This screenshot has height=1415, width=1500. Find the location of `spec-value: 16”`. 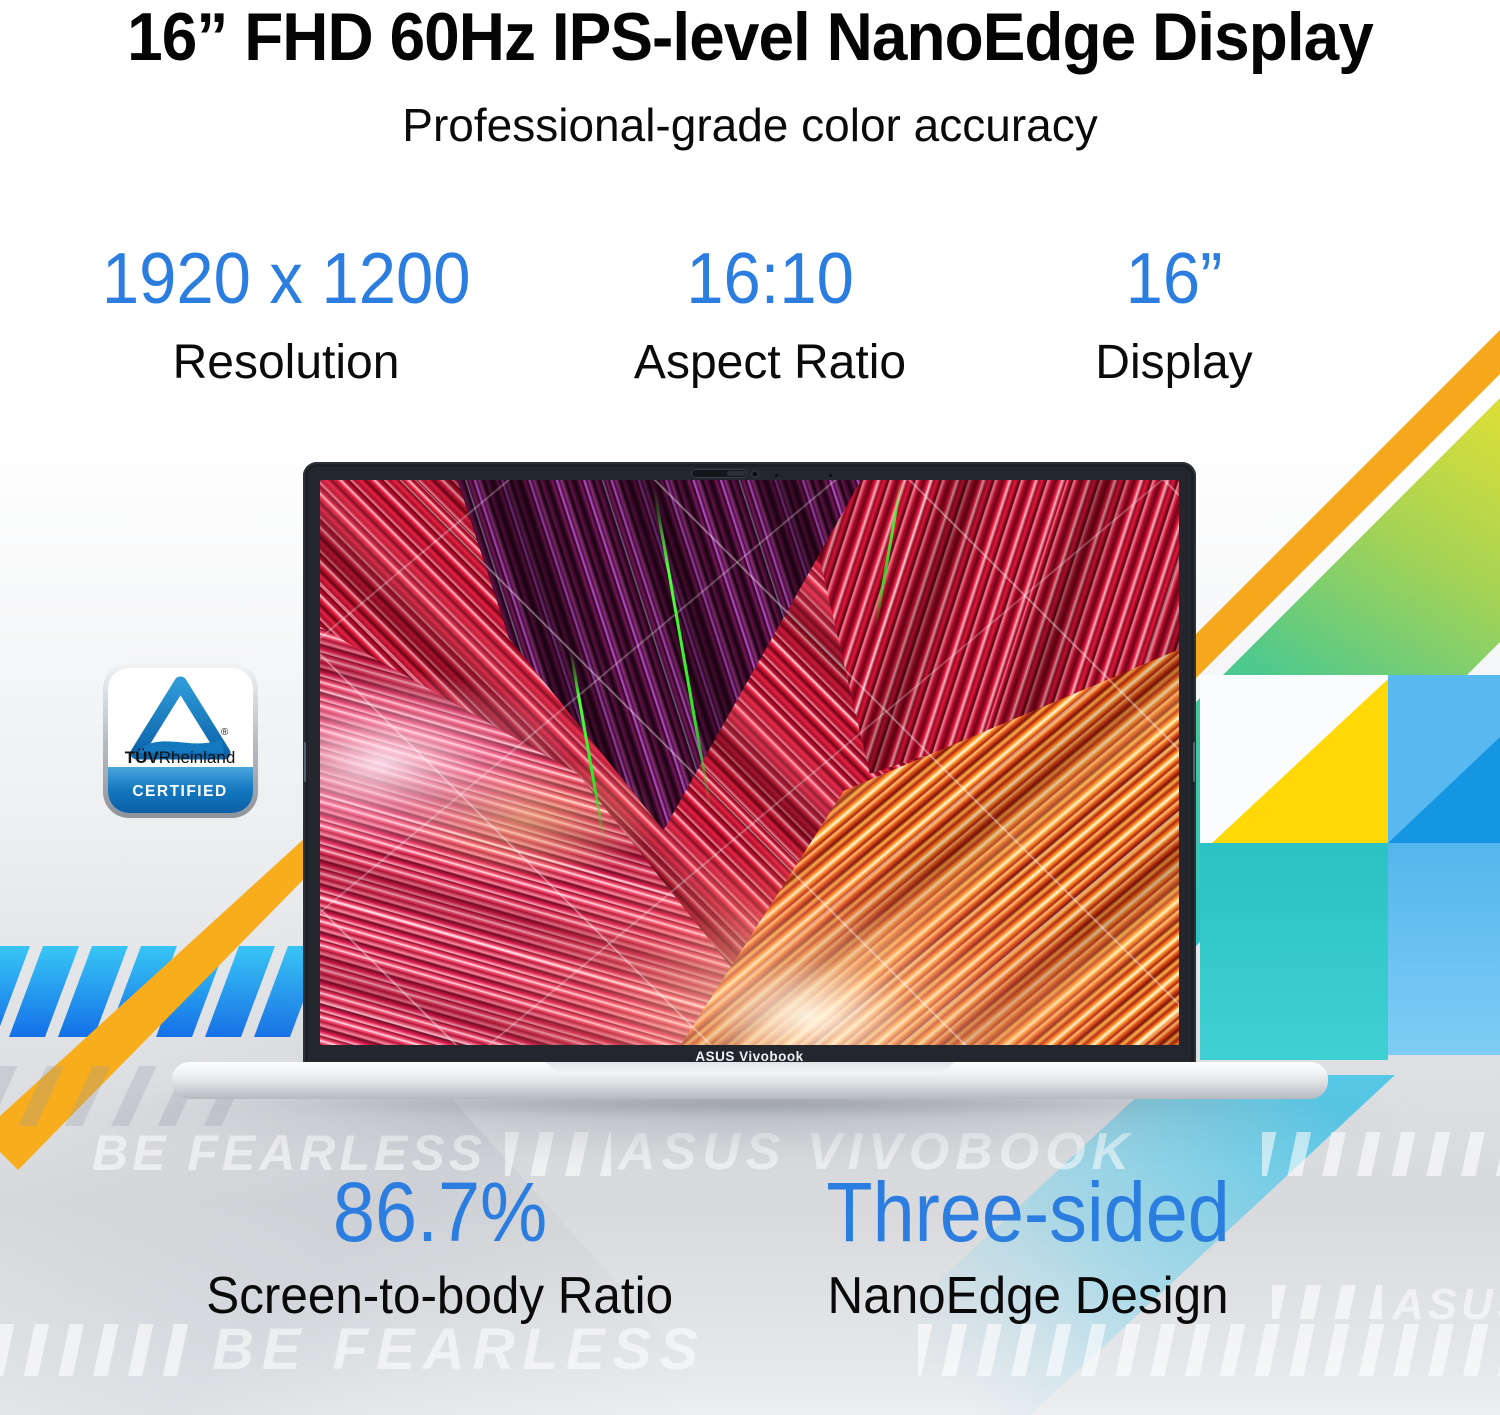

spec-value: 16” is located at coordinates (1174, 279).